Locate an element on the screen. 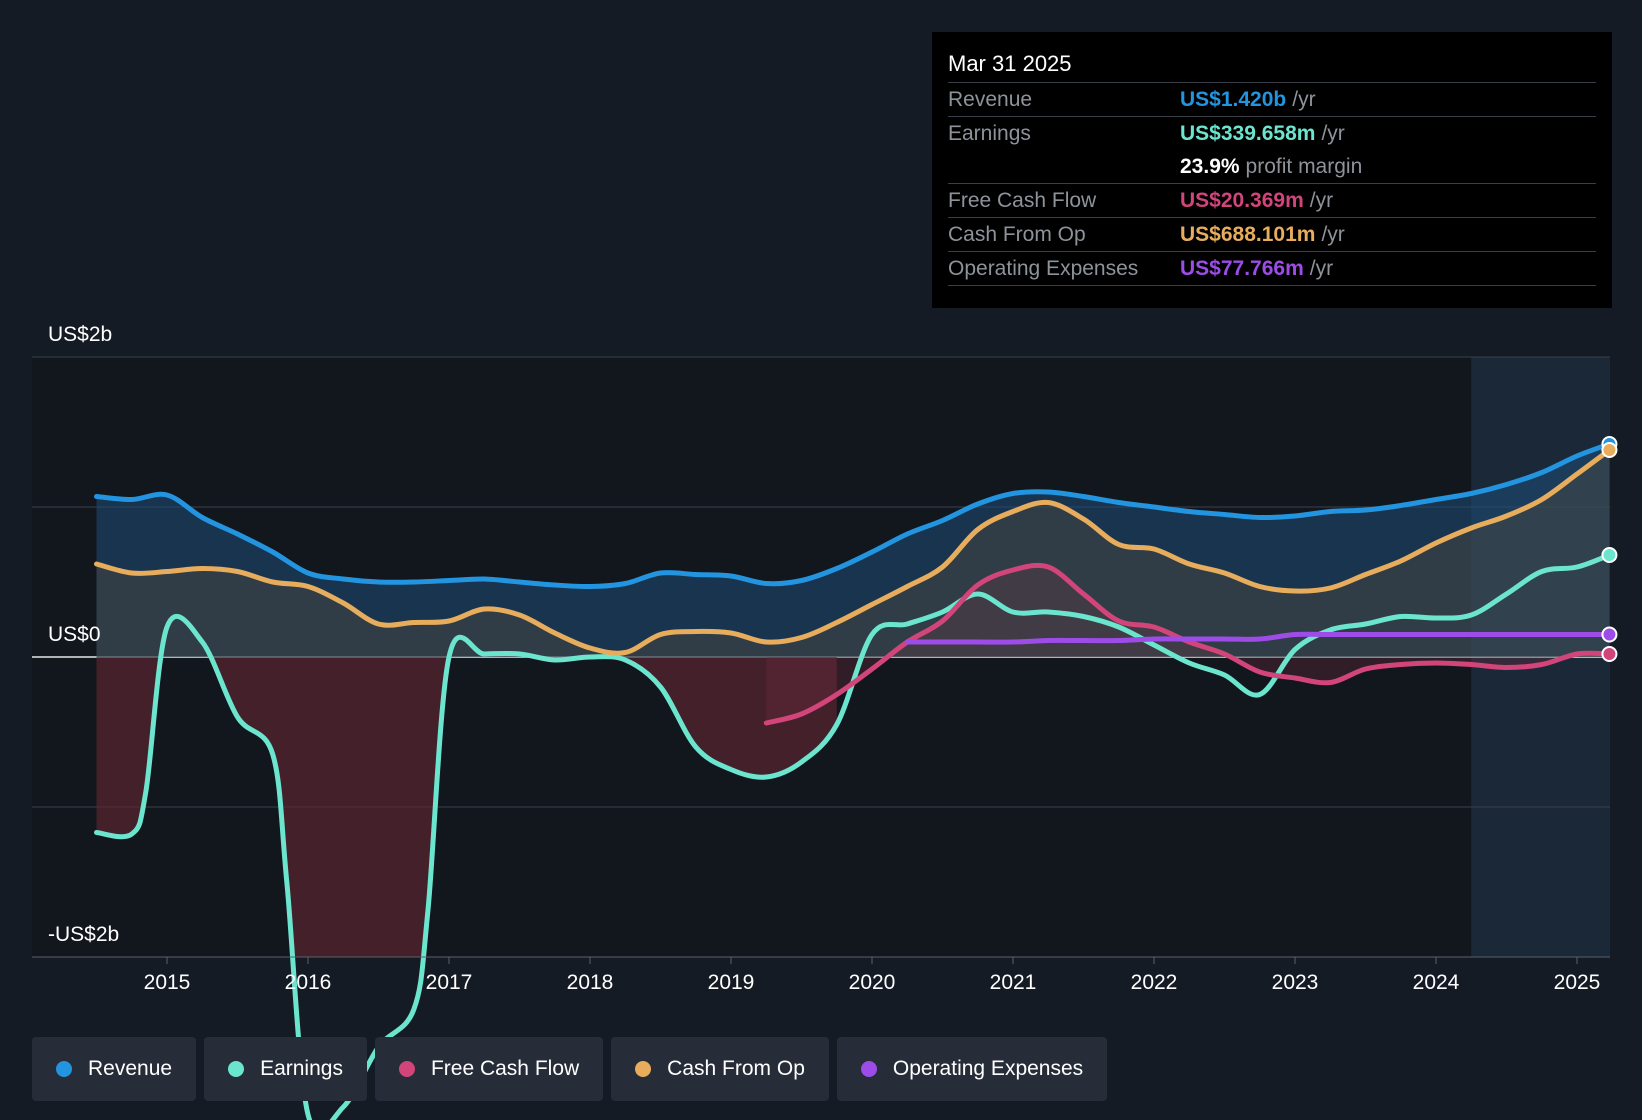  legend-label: Earnings is located at coordinates (301, 1068).